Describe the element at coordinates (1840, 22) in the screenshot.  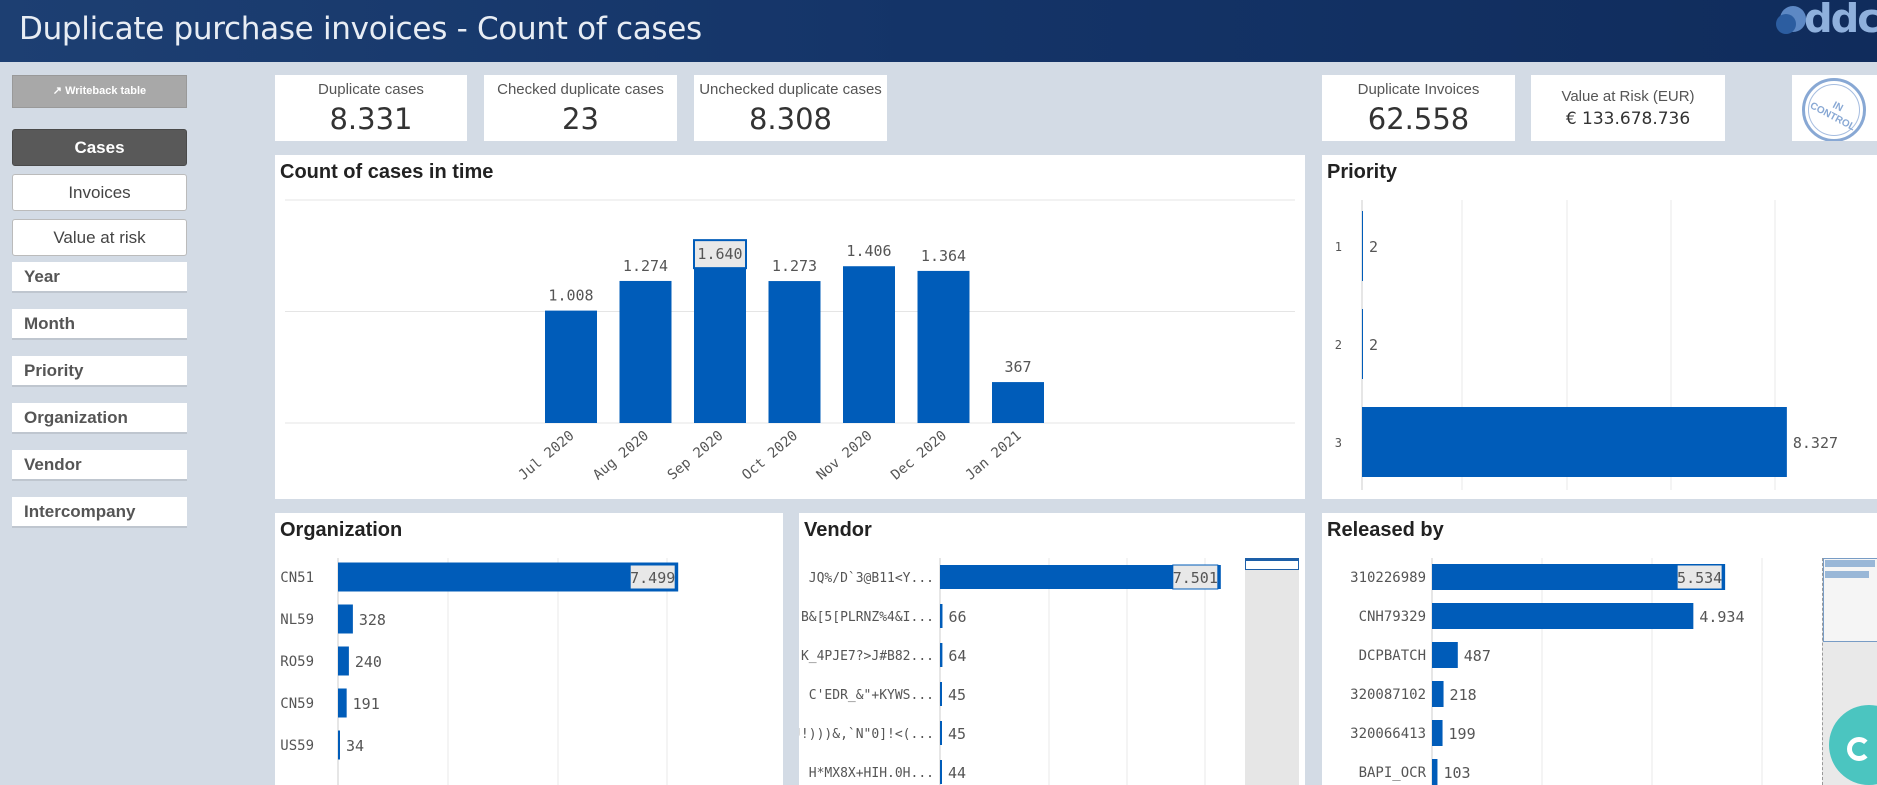
I see `logo-text: ddc` at that location.